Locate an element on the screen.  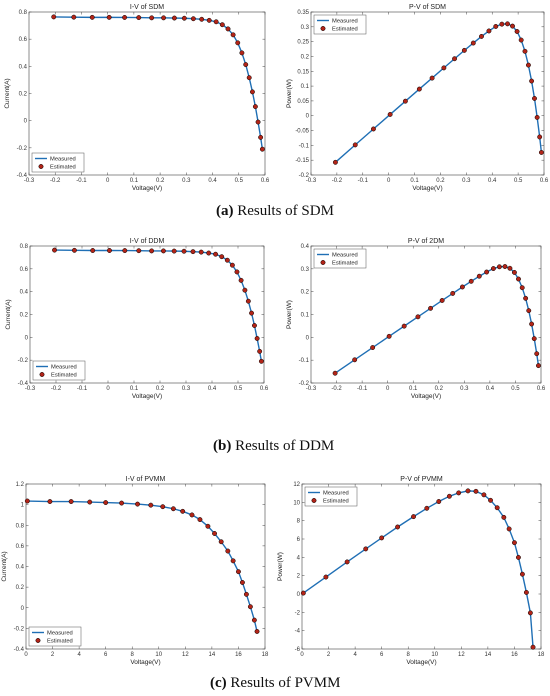
caption-a: (a) Results of SDM is located at coordinates (275, 211).